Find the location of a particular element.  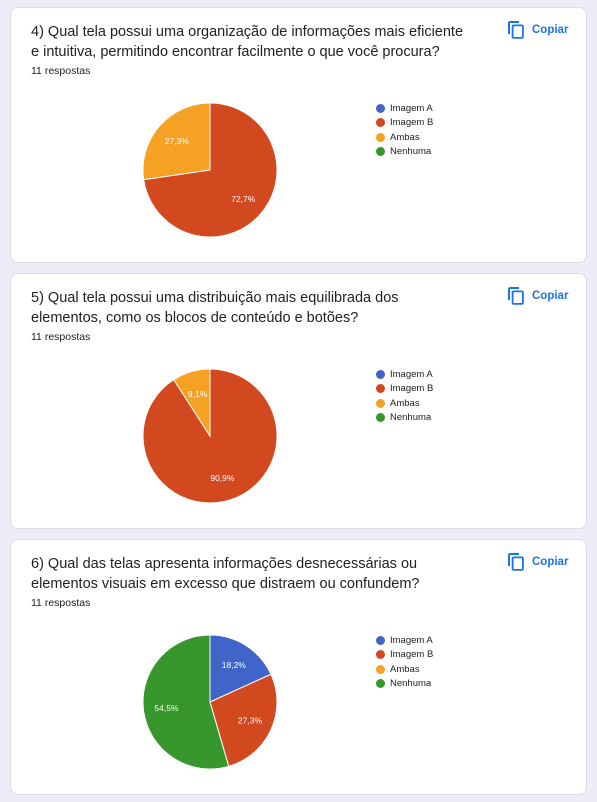

pie-chart: 72,7% 27,3% is located at coordinates (210, 170).